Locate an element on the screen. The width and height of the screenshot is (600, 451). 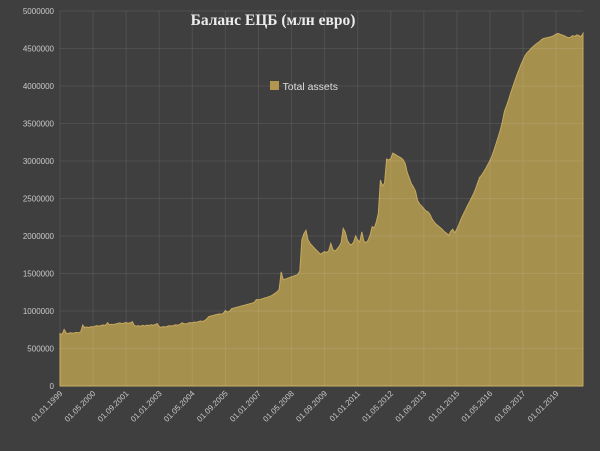
x-axis-tick-label: 01.05.2016 is located at coordinates (477, 406).